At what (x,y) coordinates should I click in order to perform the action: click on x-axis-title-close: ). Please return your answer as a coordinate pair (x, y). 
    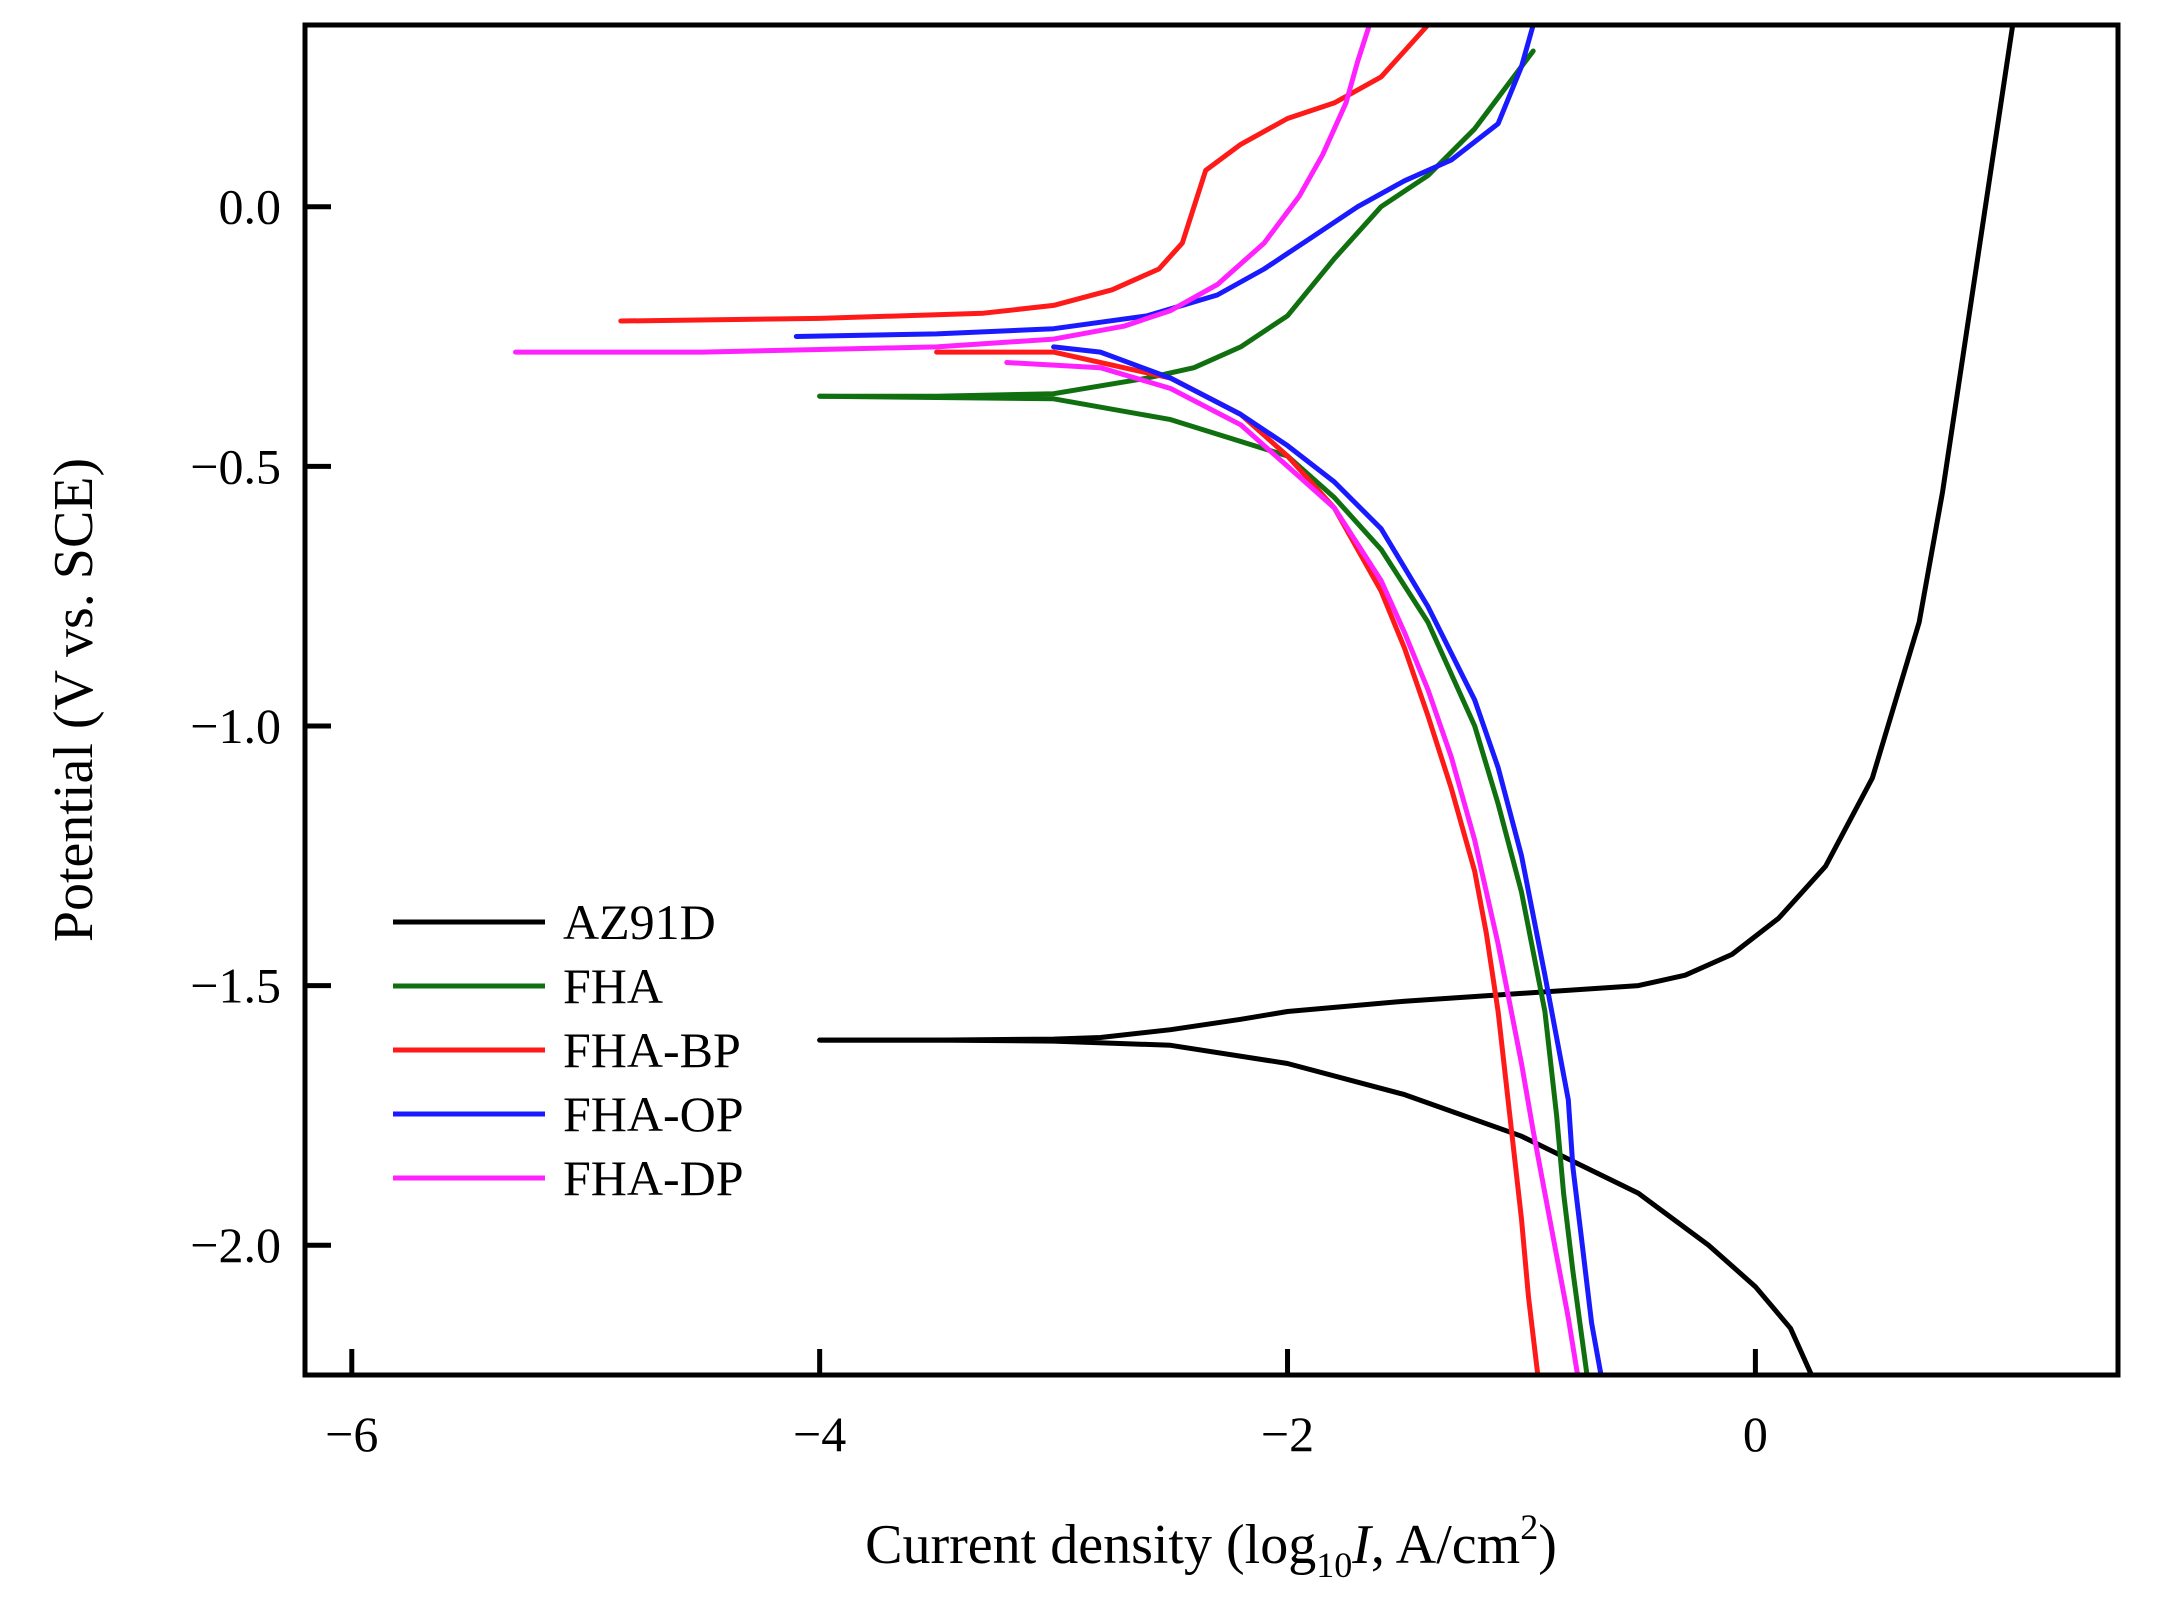
    Looking at the image, I should click on (1547, 1545).